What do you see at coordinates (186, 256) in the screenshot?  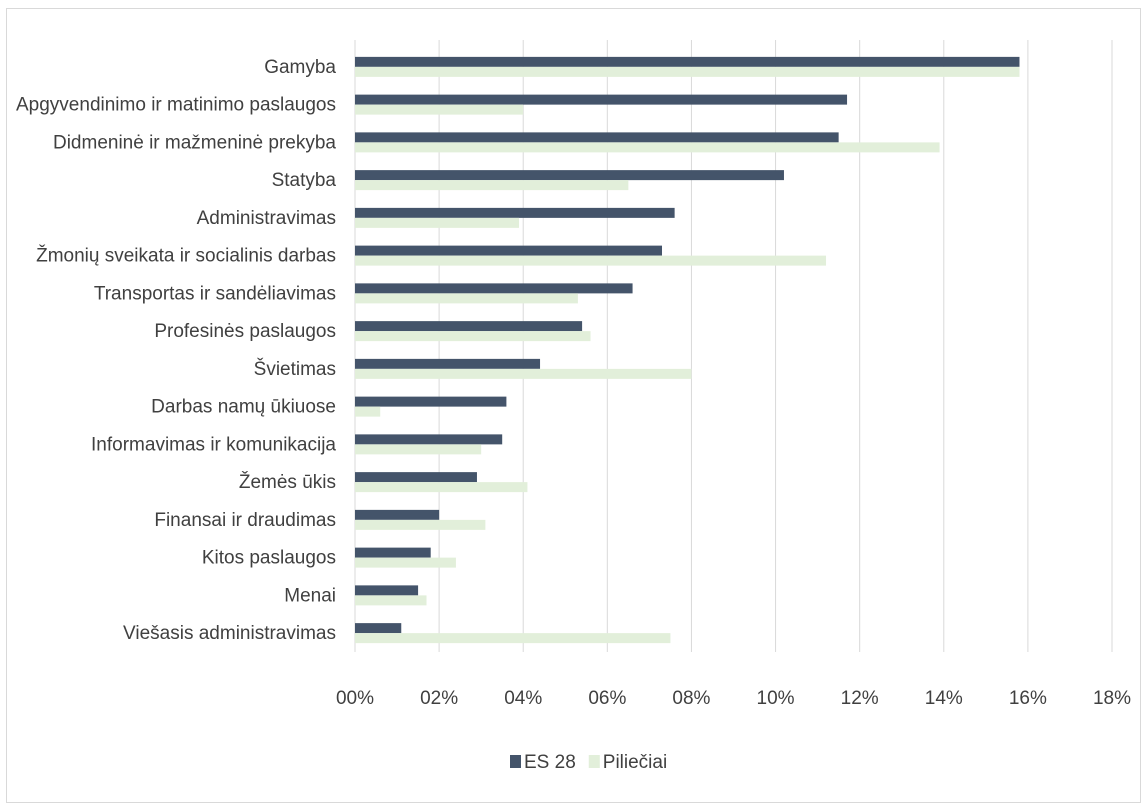 I see `category-label: Žmonių sveikata ir socialinis darbas` at bounding box center [186, 256].